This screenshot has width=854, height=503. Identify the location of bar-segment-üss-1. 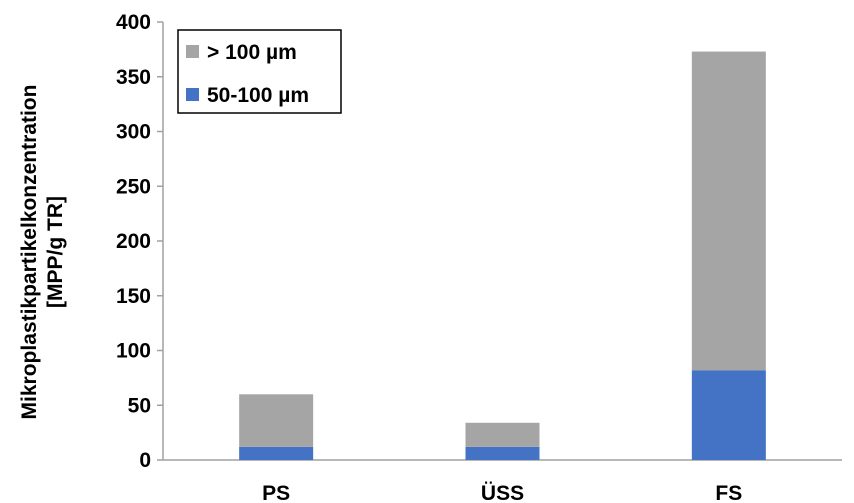
(502, 434).